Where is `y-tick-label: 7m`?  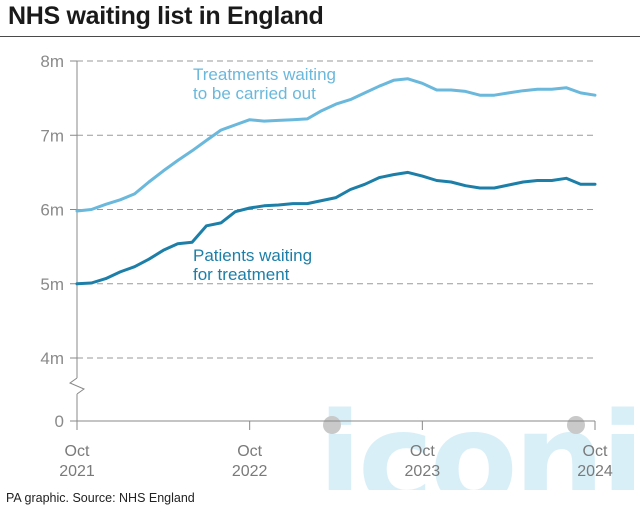 y-tick-label: 7m is located at coordinates (52, 135).